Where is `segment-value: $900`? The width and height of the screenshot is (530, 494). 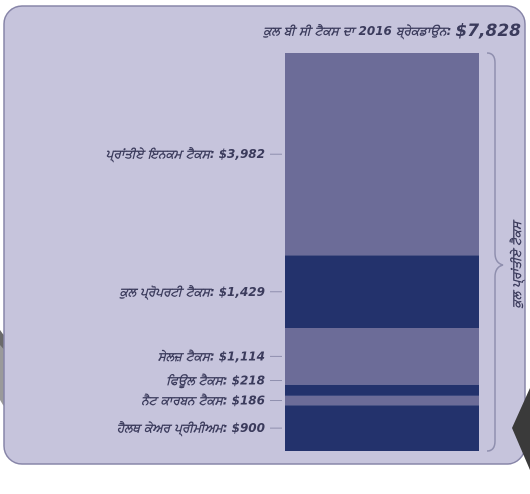 segment-value: $900 is located at coordinates (248, 428).